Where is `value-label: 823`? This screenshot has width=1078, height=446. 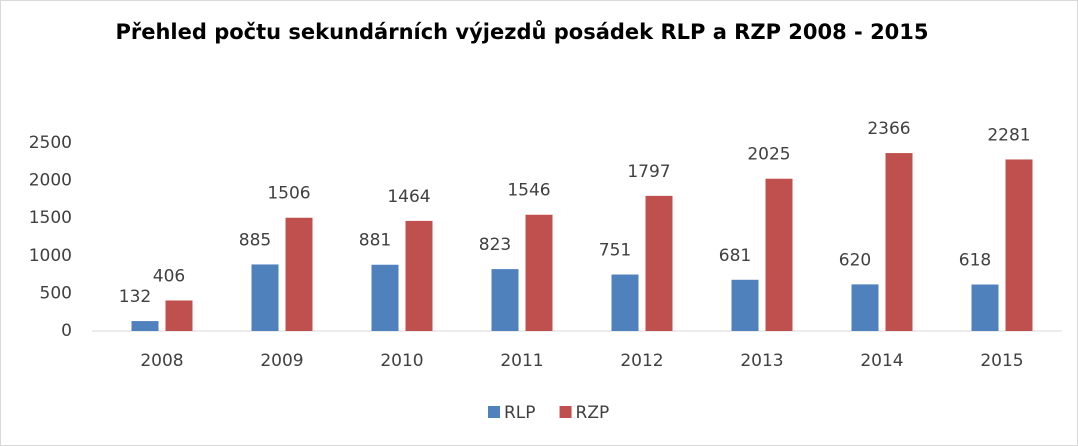 value-label: 823 is located at coordinates (495, 245).